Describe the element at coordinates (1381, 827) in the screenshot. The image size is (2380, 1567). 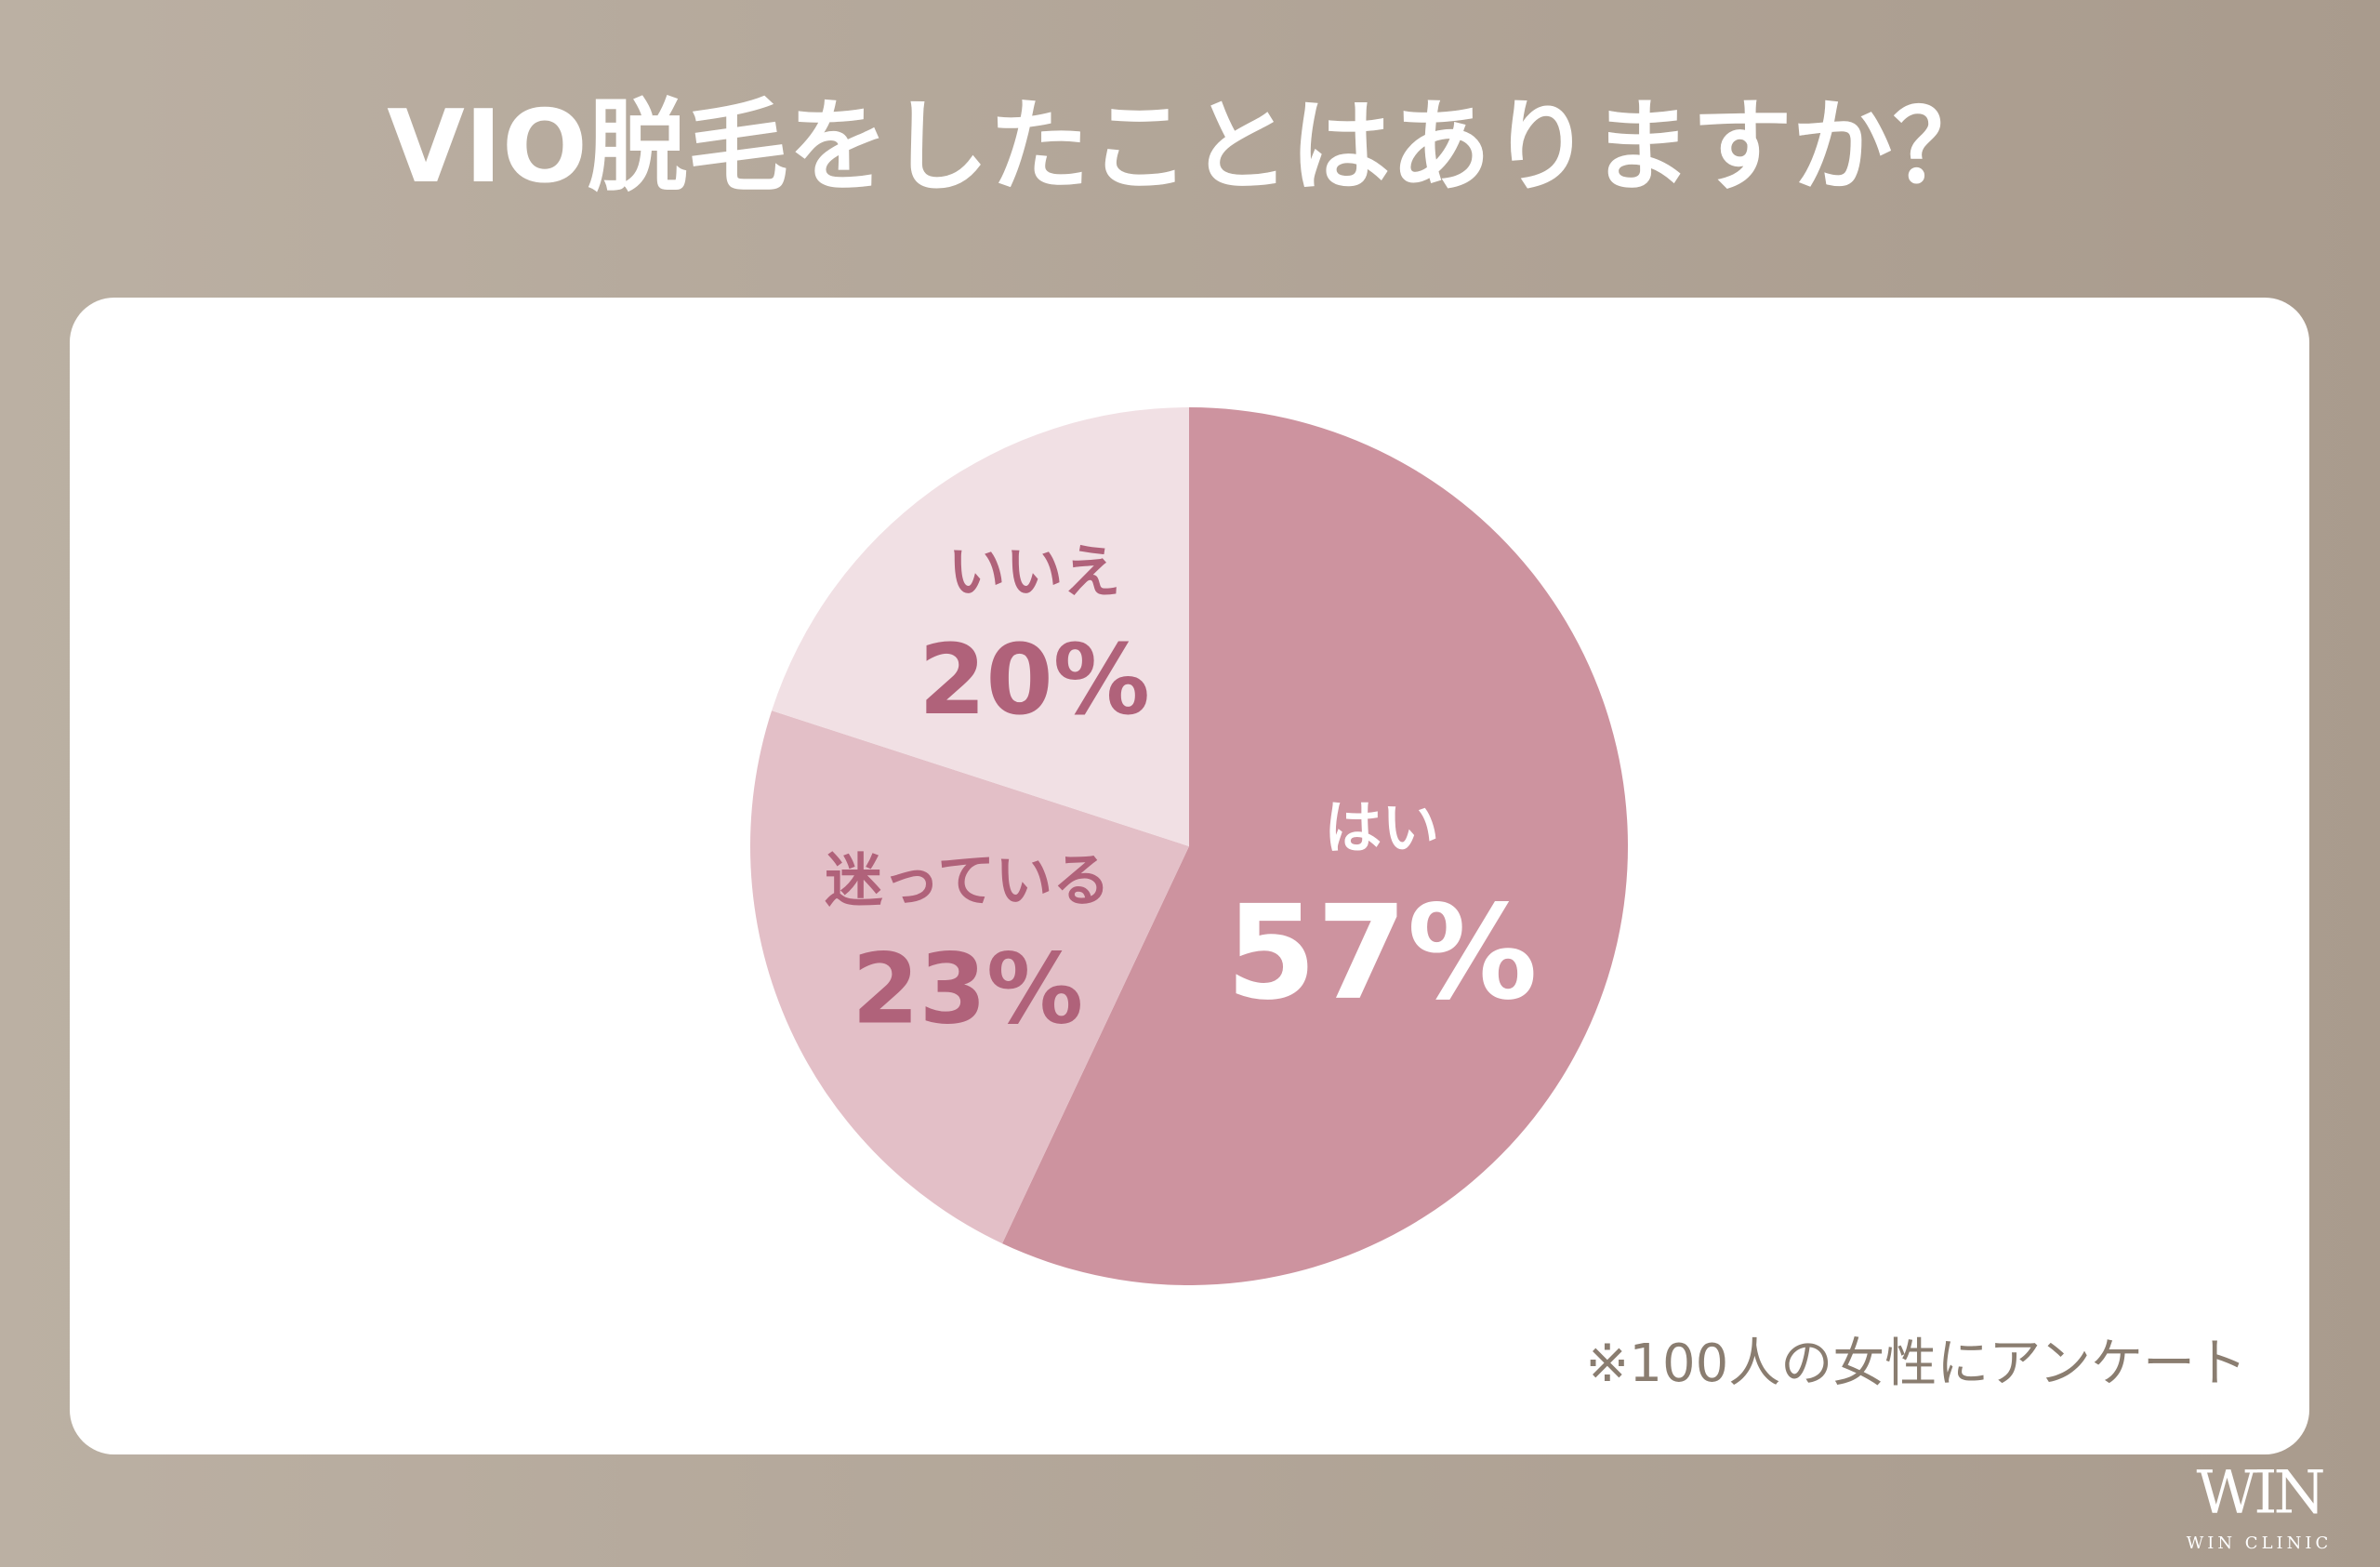
I see `slice-label: はい` at that location.